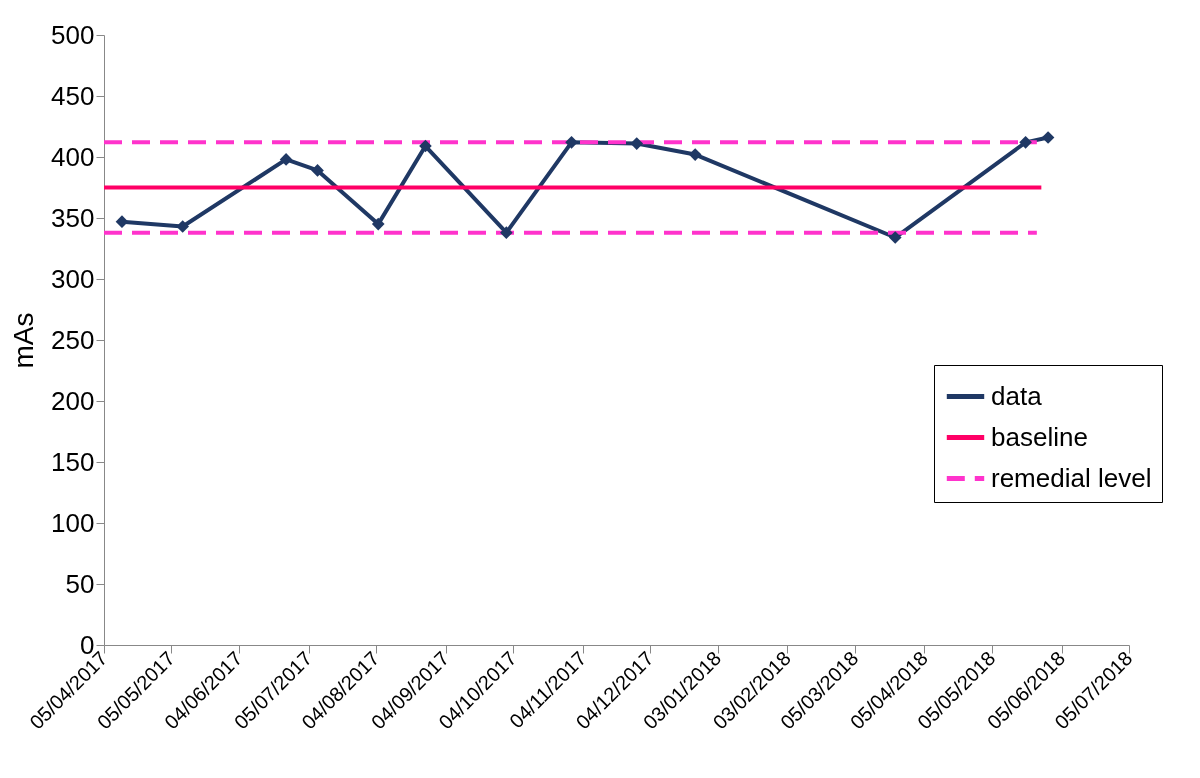  What do you see at coordinates (24, 340) in the screenshot?
I see `y-axis-title: mAs` at bounding box center [24, 340].